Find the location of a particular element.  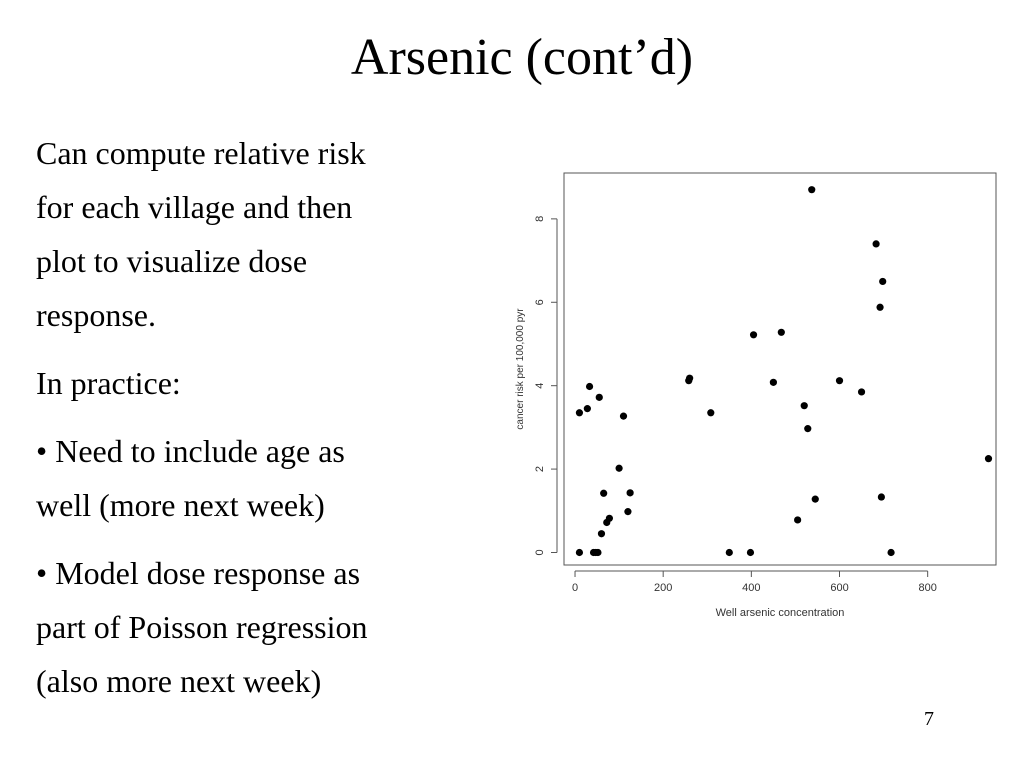

x-tick-label: 600 is located at coordinates (839, 588).